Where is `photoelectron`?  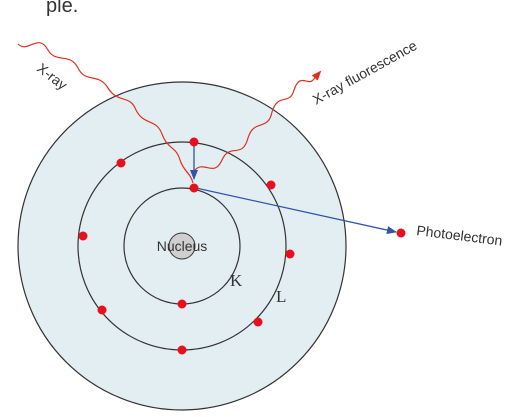
photoelectron is located at coordinates (401, 233).